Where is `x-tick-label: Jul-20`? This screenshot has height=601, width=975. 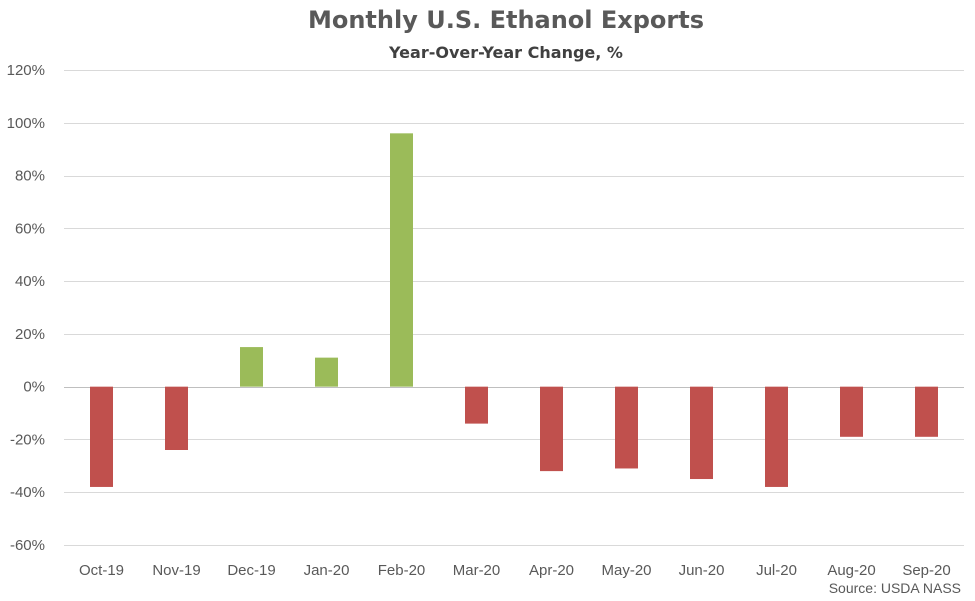
x-tick-label: Jul-20 is located at coordinates (776, 570).